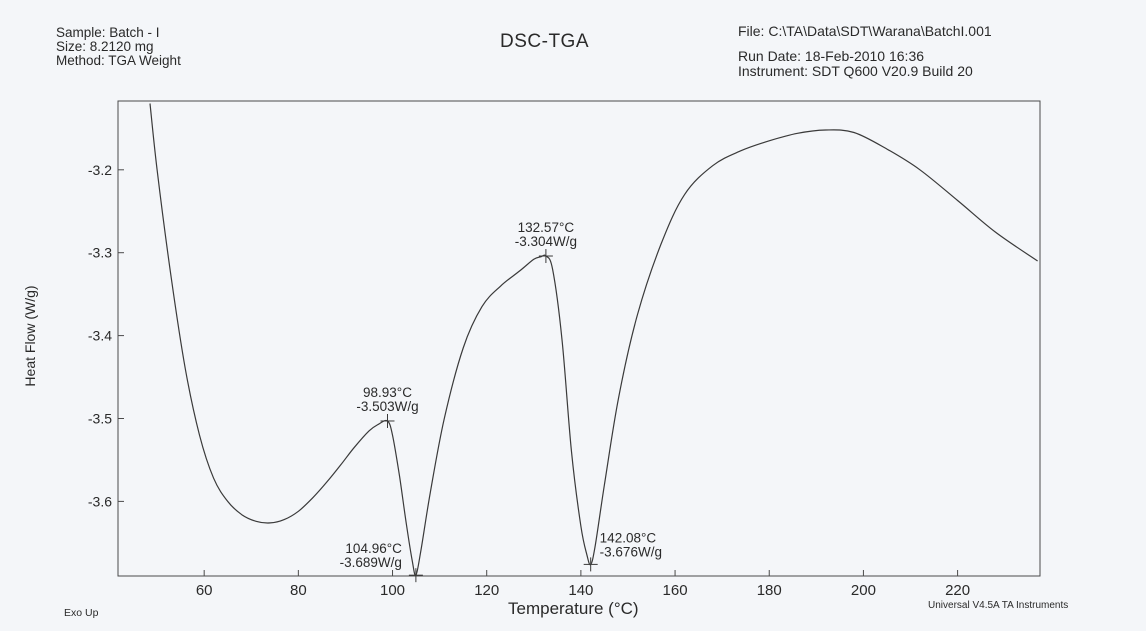  Describe the element at coordinates (298, 590) in the screenshot. I see `x-tick-label: 80` at that location.